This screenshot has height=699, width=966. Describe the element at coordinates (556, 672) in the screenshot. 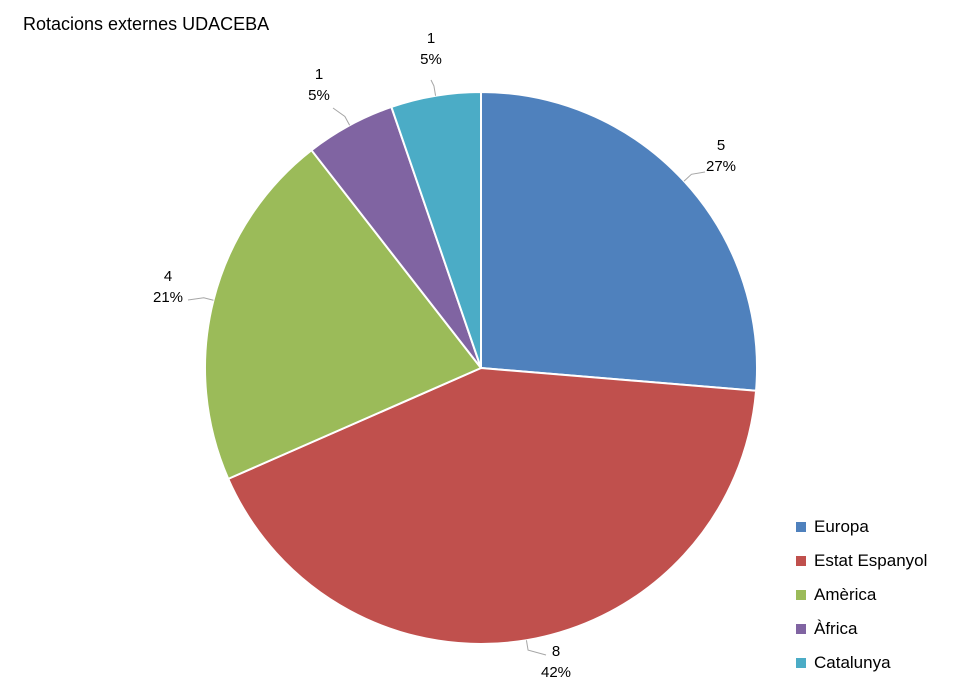

I see `data-label-percent-estat-espanyol: 42%` at that location.